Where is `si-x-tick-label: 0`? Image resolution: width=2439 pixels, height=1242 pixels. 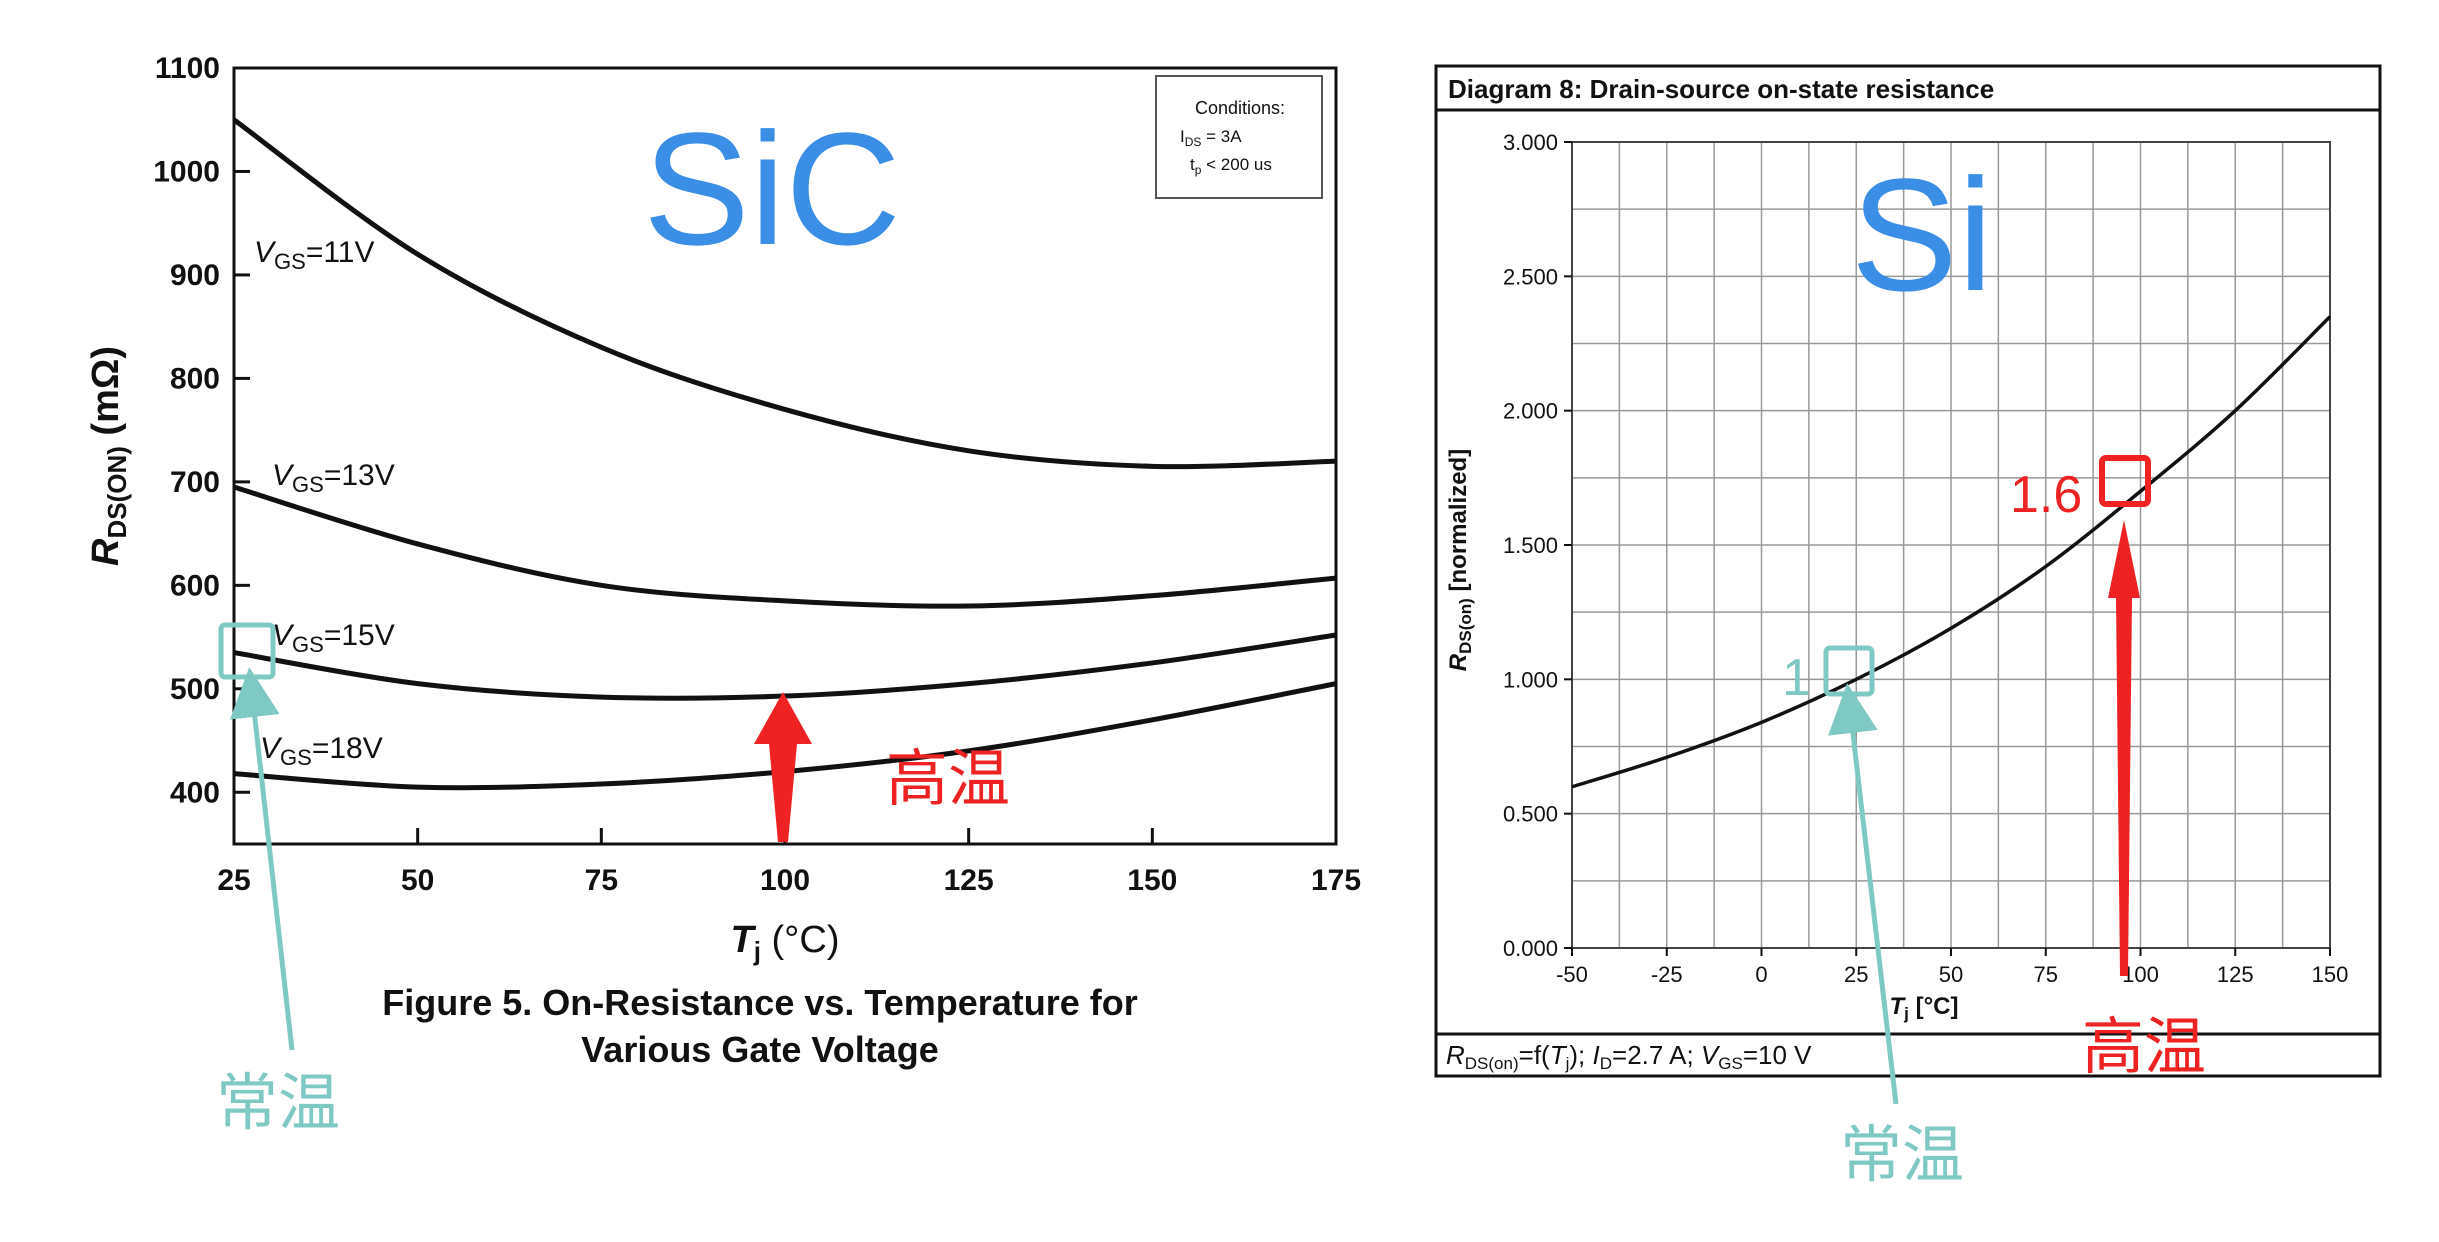
si-x-tick-label: 0 is located at coordinates (1761, 974).